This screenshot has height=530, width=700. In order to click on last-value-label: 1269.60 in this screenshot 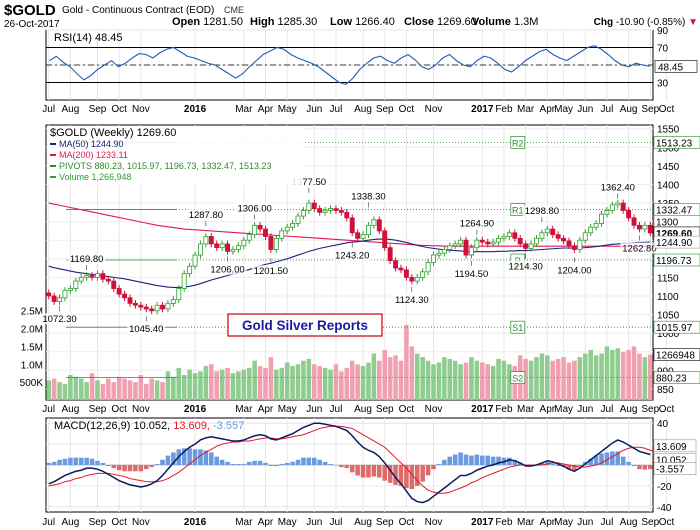, I will do `click(674, 234)`.